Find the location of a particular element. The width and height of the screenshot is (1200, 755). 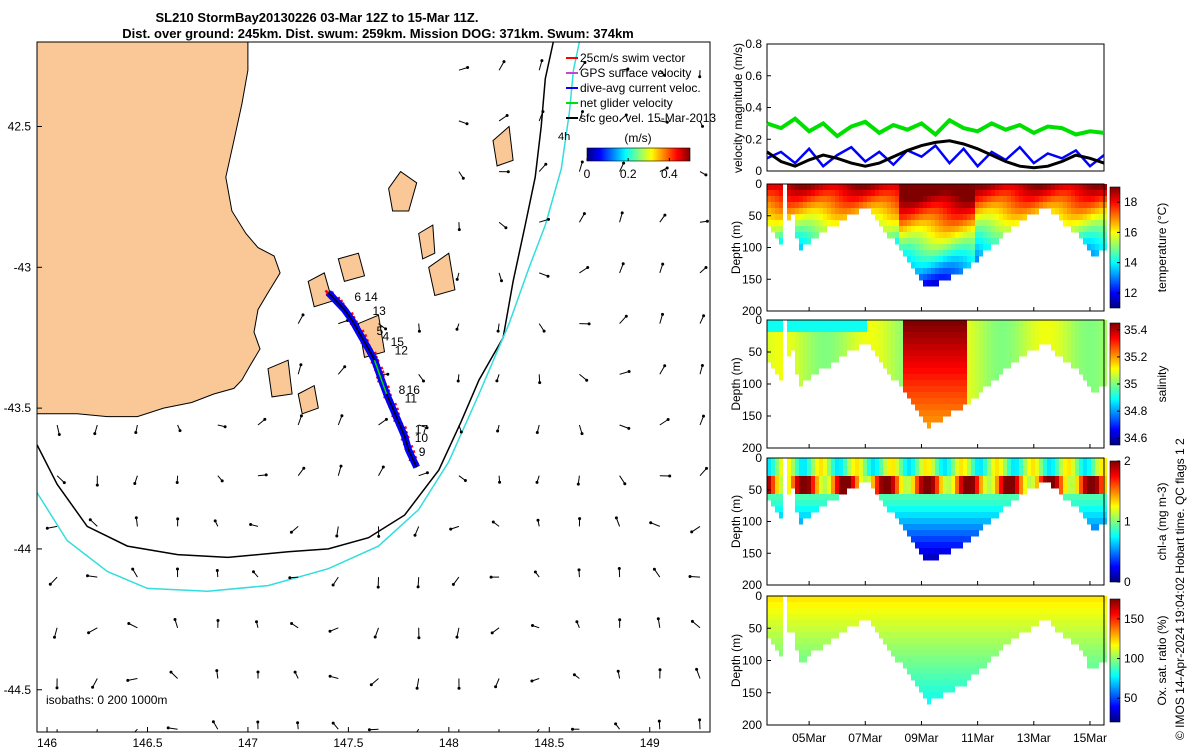

legend-entry: GPS surface velocity is located at coordinates (635, 73).